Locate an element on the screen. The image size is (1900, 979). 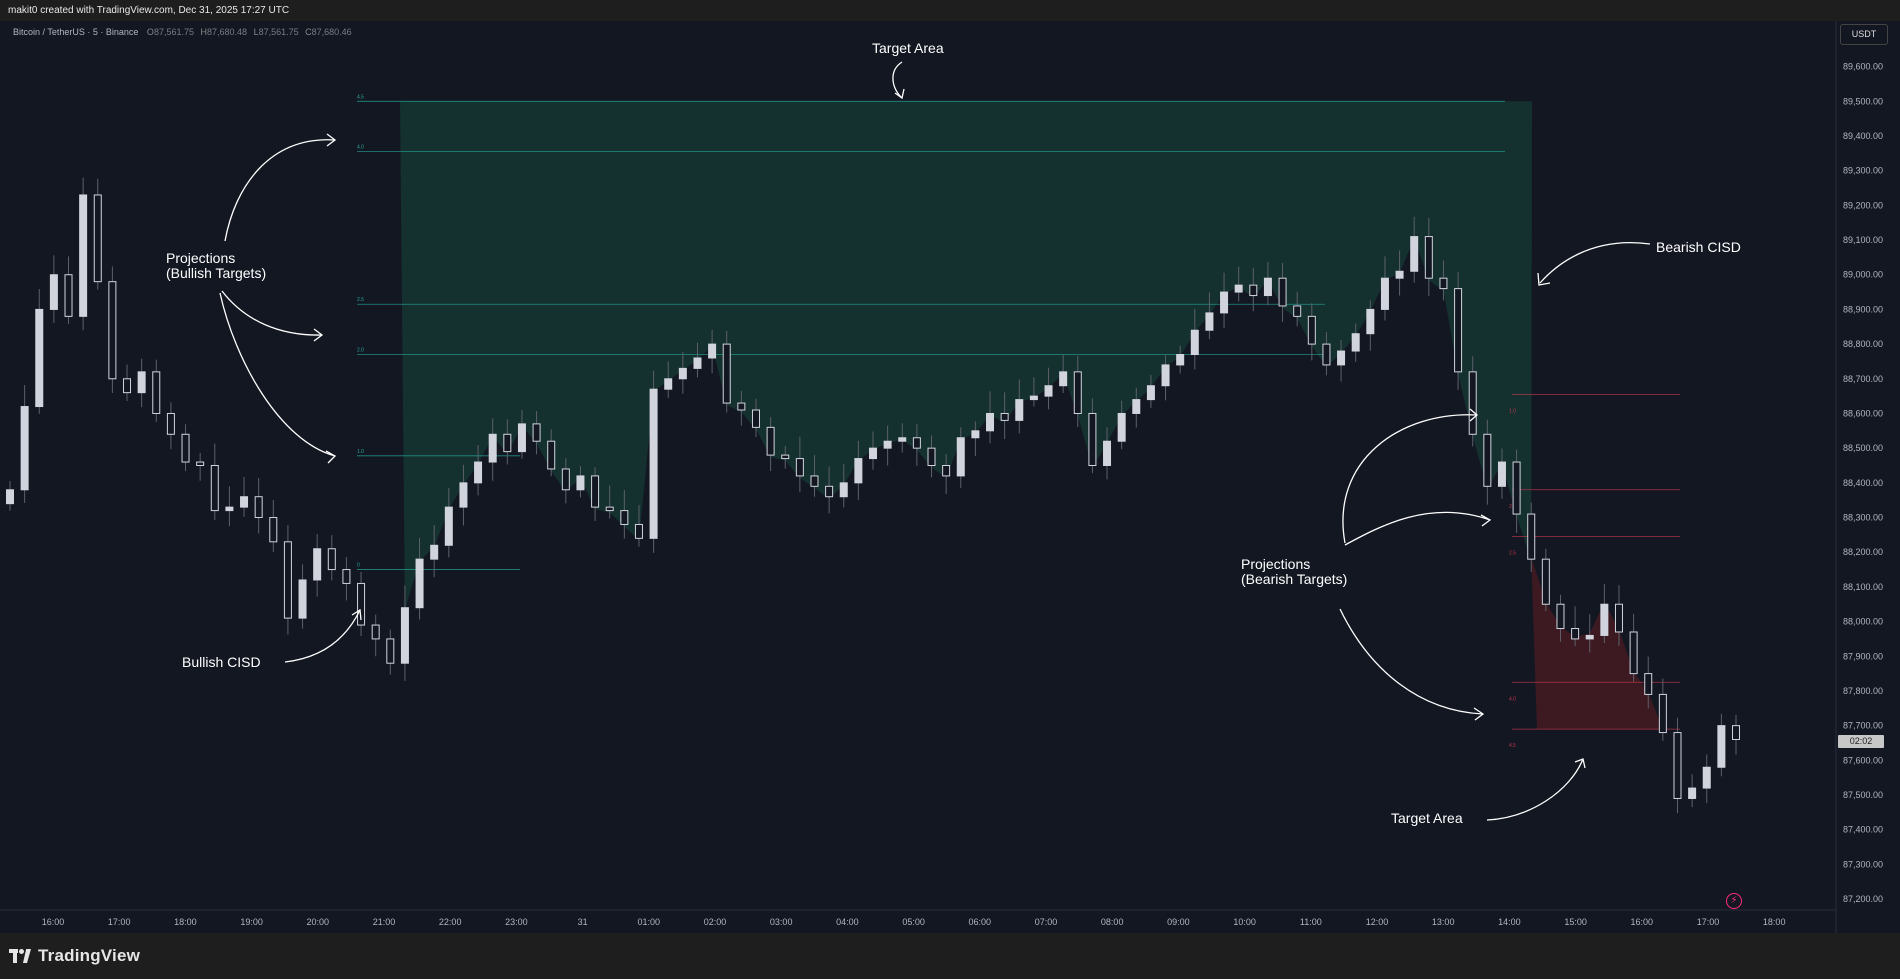
bullish-cisd-arrow is located at coordinates (322, 636).